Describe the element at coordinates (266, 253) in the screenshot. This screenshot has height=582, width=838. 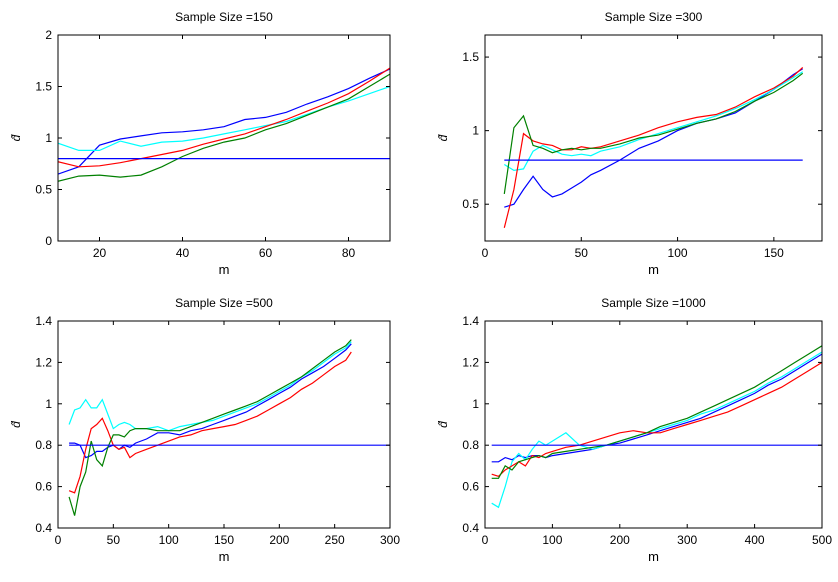
I see `x-tick-label: 60` at that location.